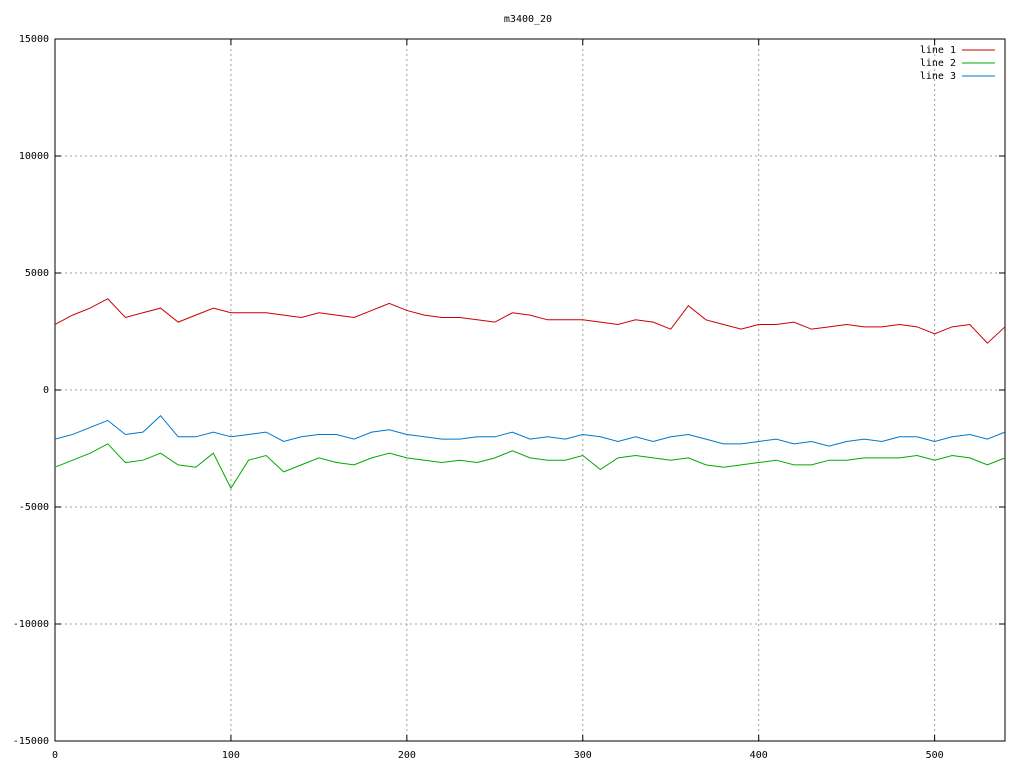  What do you see at coordinates (31, 741) in the screenshot?
I see `y-tick-label: -15000` at bounding box center [31, 741].